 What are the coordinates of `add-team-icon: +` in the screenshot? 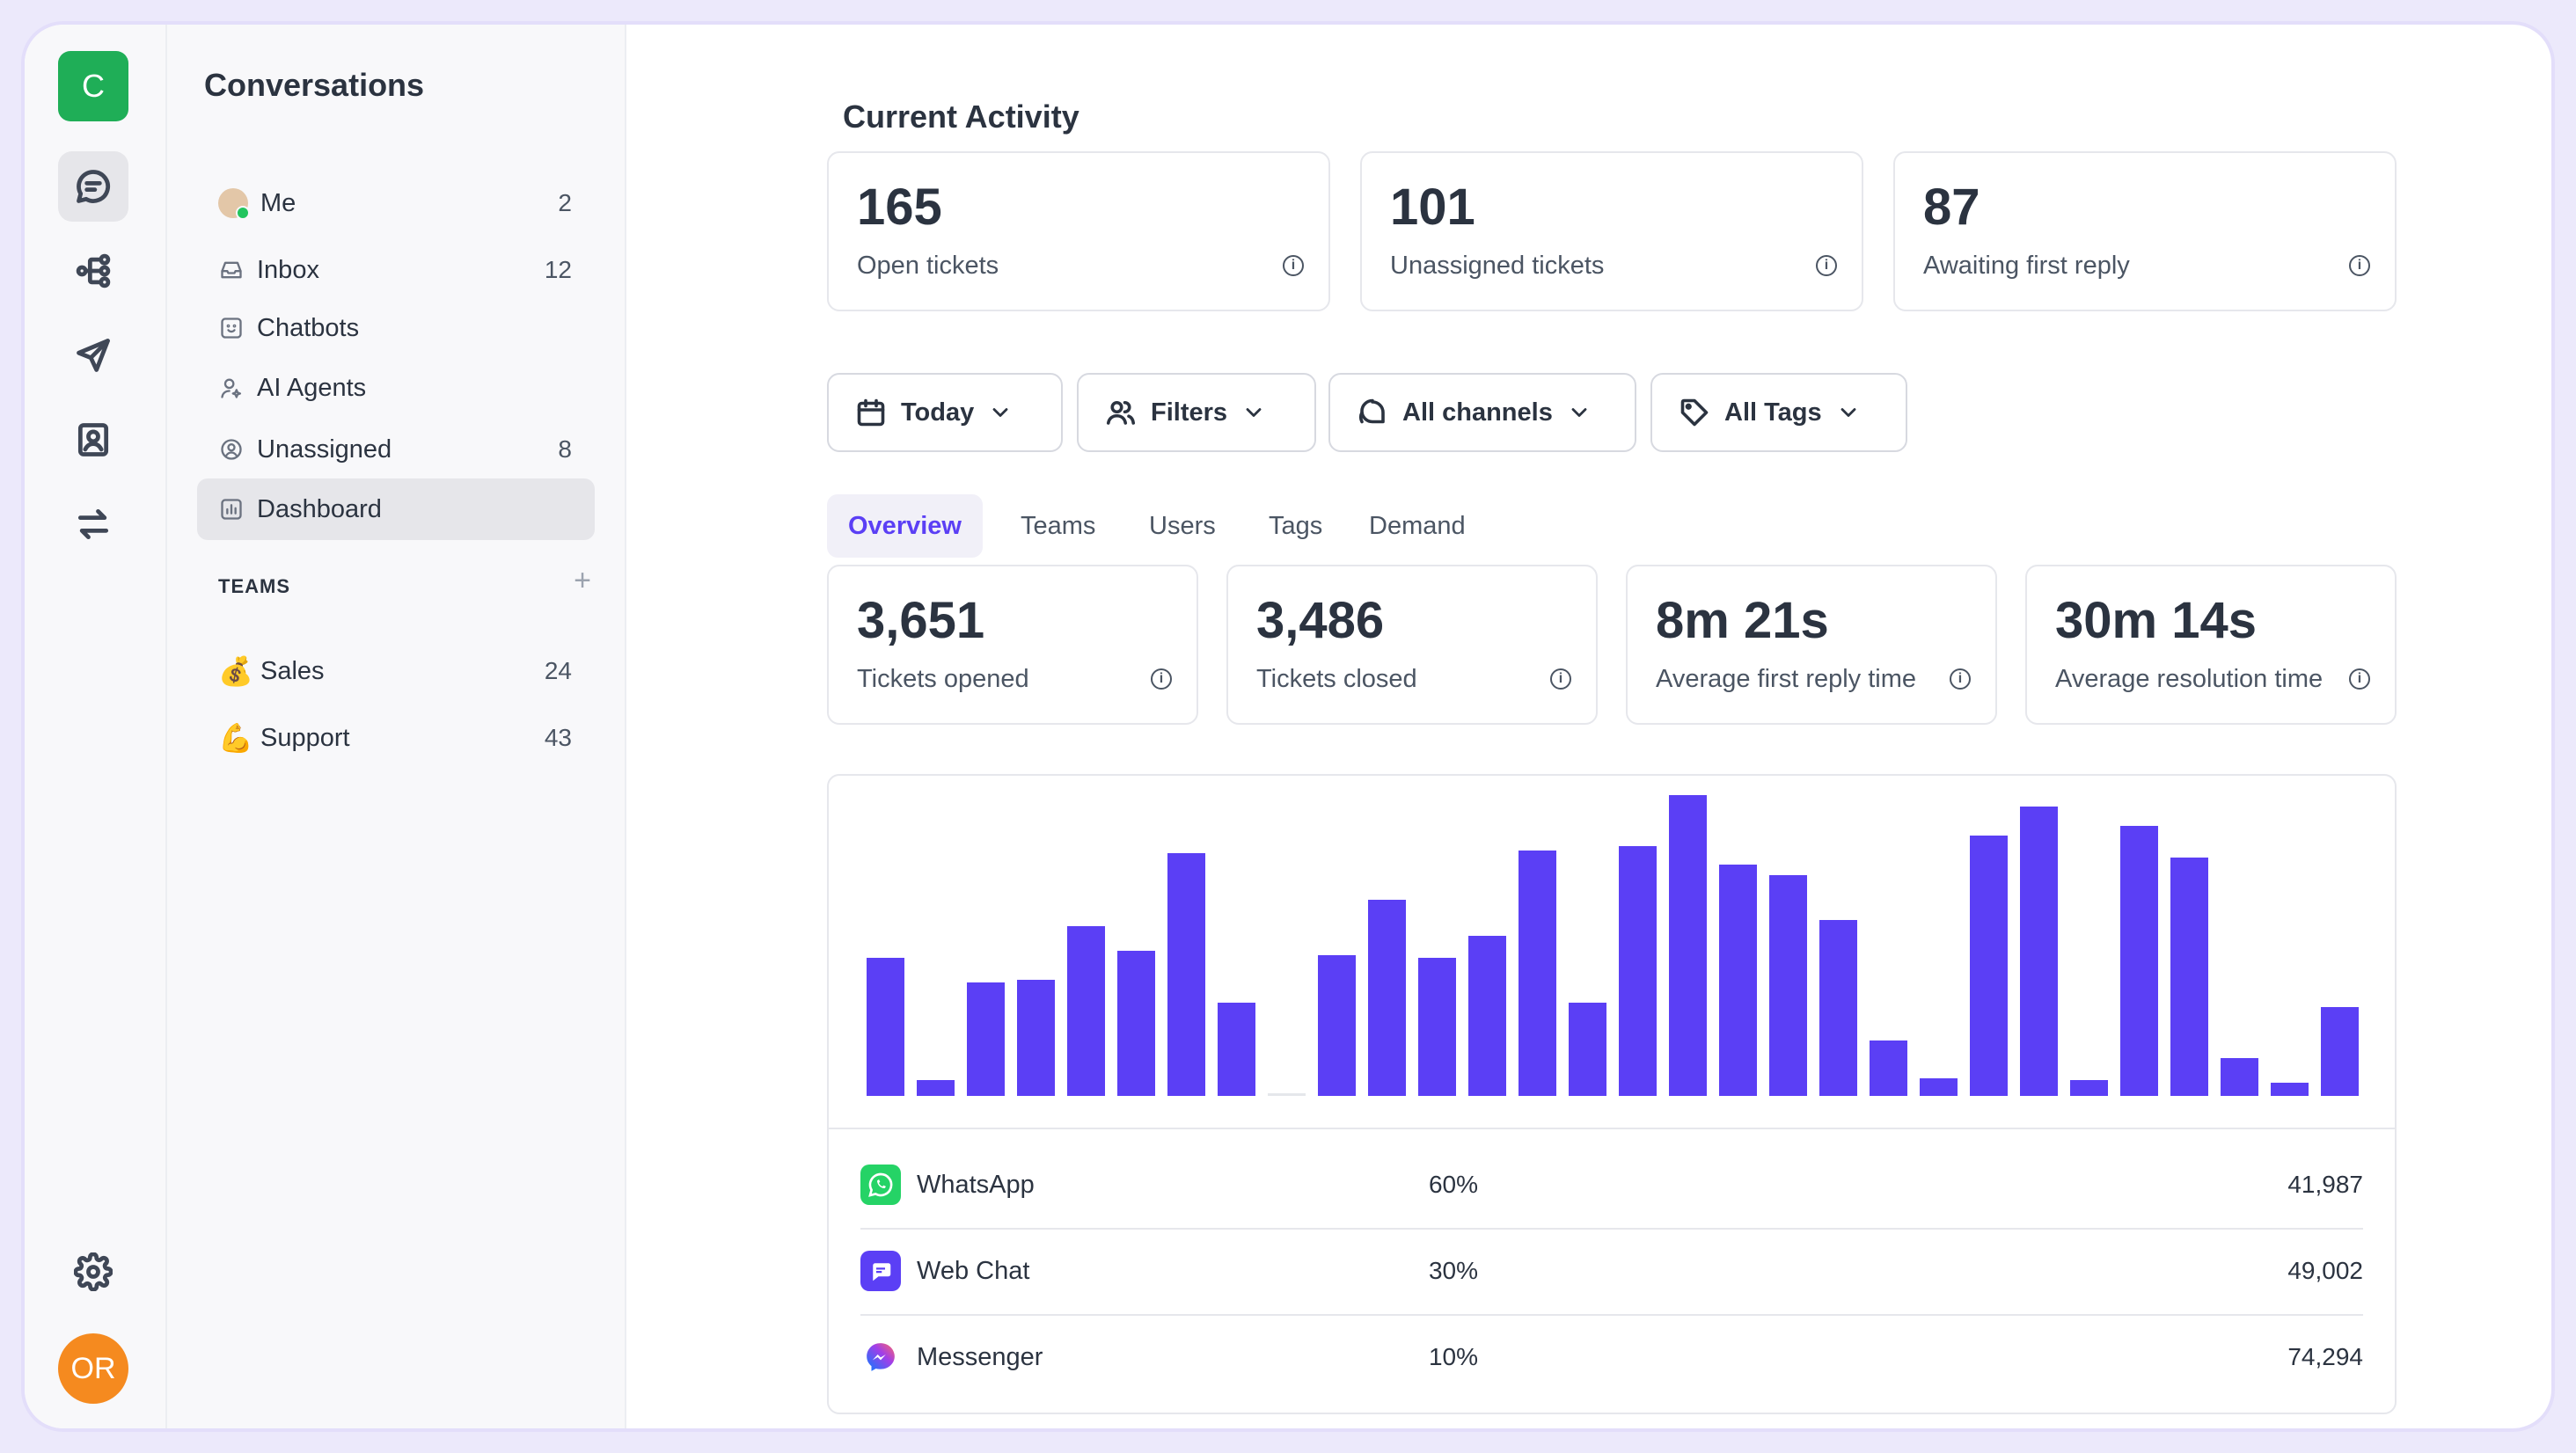 It's located at (582, 580).